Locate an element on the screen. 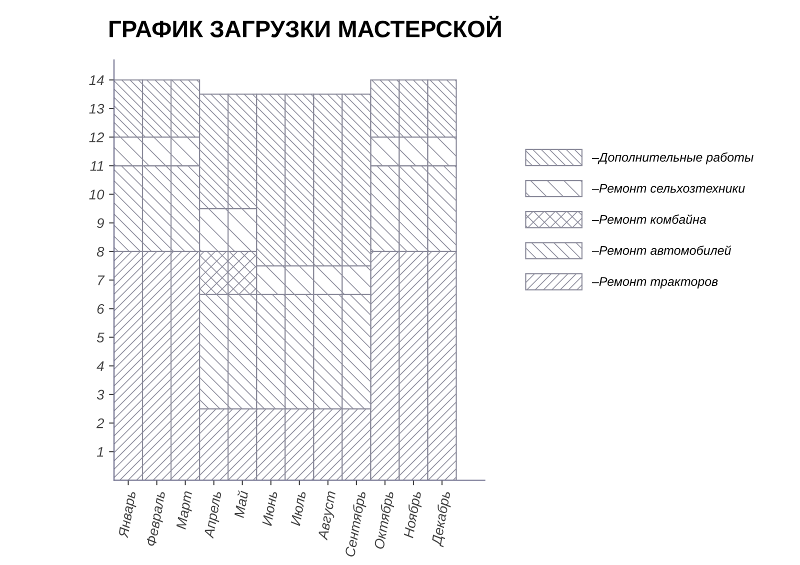 The height and width of the screenshot is (565, 800). y-tick-label: 3 is located at coordinates (100, 395).